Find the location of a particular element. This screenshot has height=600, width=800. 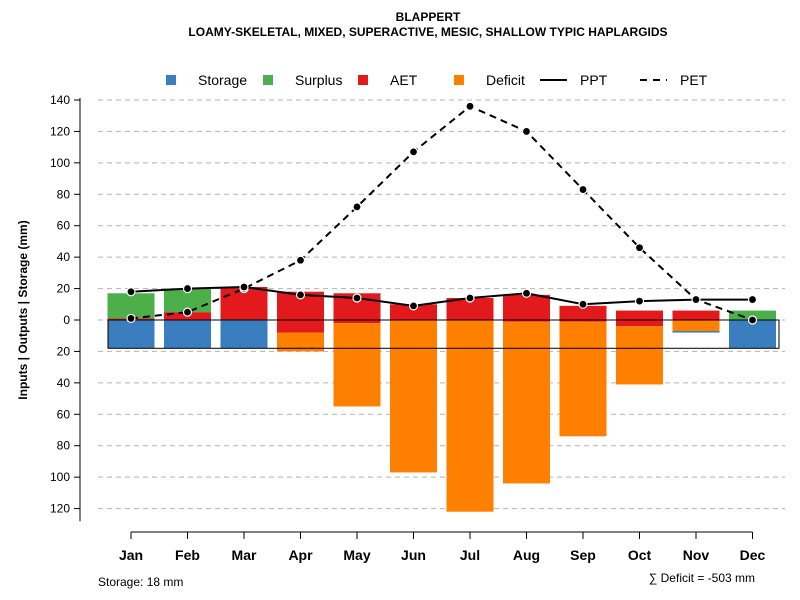

x-tick-label: May is located at coordinates (356, 555).